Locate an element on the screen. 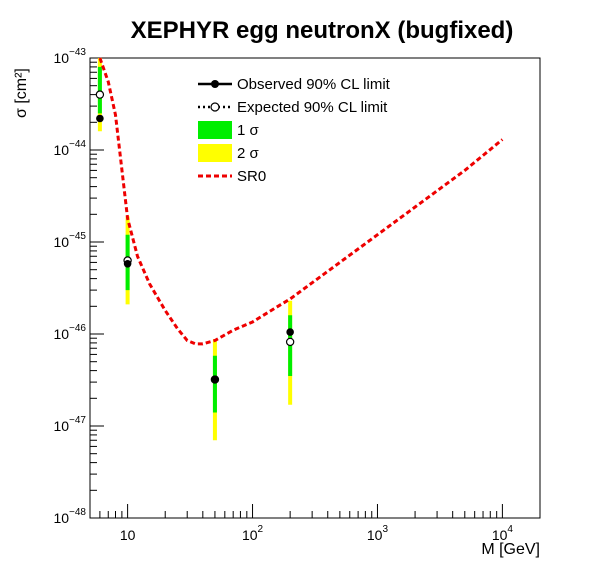  legend-label: 2 σ is located at coordinates (248, 153).